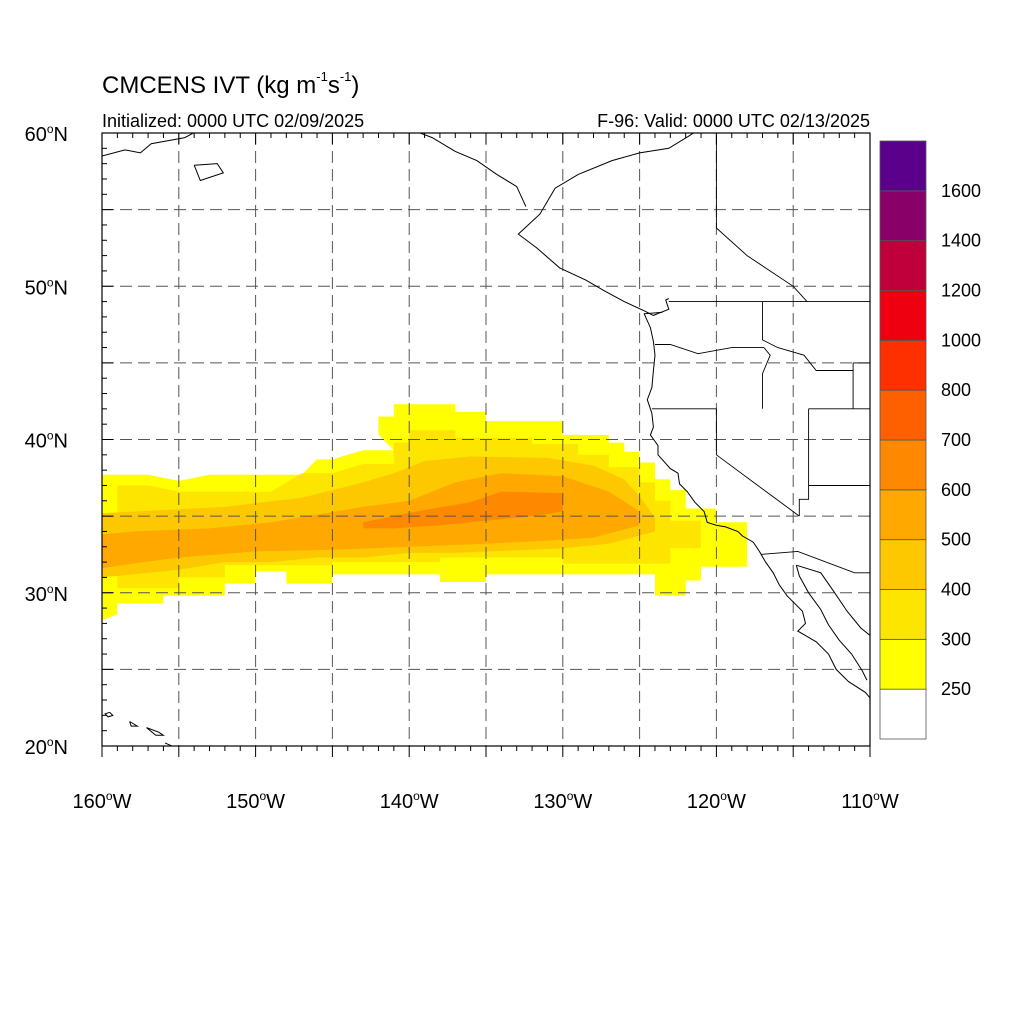 The height and width of the screenshot is (1024, 1024). What do you see at coordinates (930, 440) in the screenshot?
I see `colorbar: 250 300 400 500 600 700 800 1000 1200 1400 1600` at bounding box center [930, 440].